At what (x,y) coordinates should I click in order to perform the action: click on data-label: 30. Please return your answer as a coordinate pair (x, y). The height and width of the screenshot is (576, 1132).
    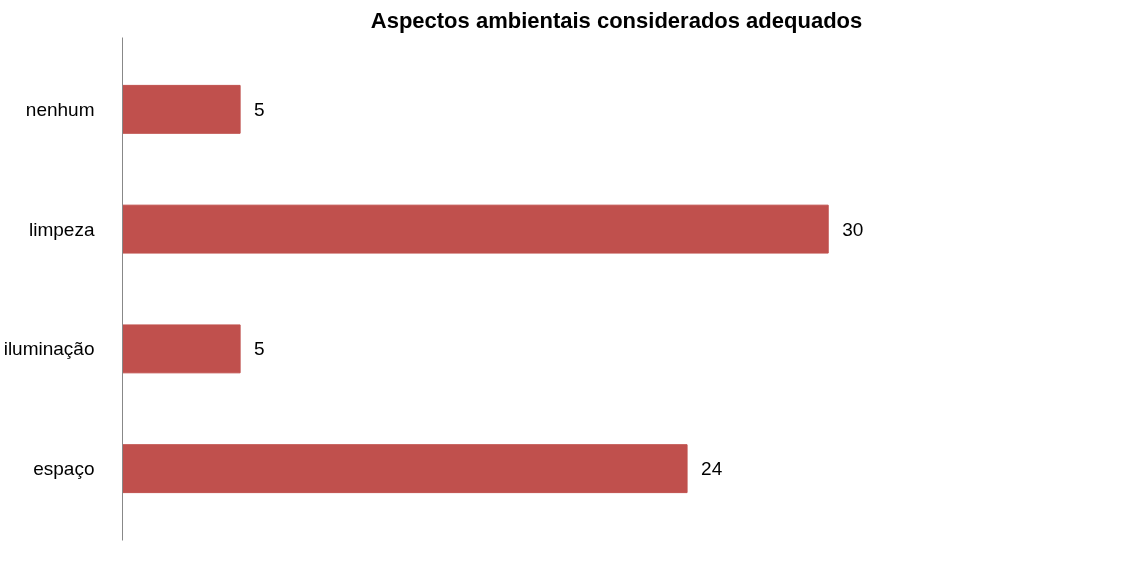
    Looking at the image, I should click on (853, 229).